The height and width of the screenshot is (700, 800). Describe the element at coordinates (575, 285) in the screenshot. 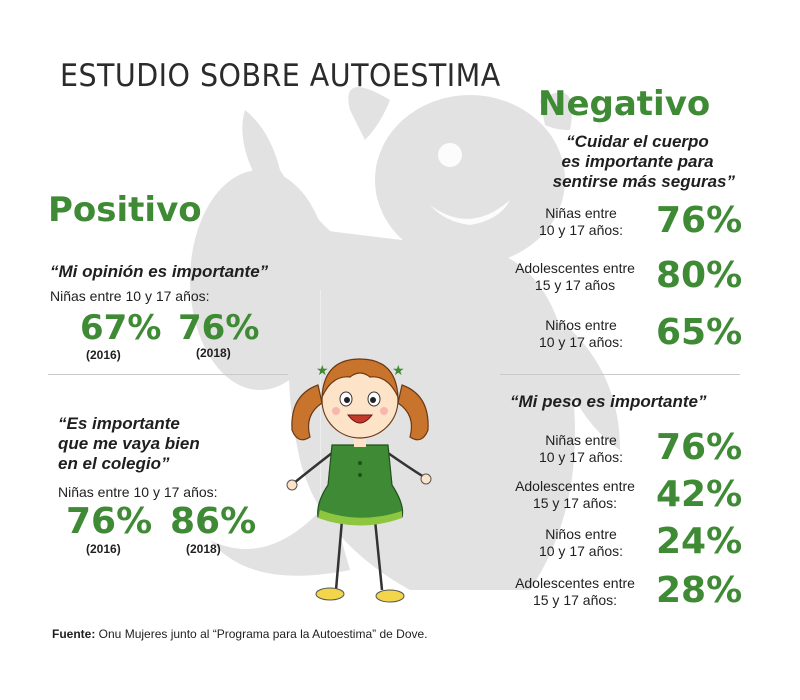

I see `negativo-1-row-2-label-line-2: 15 y 17 años` at that location.